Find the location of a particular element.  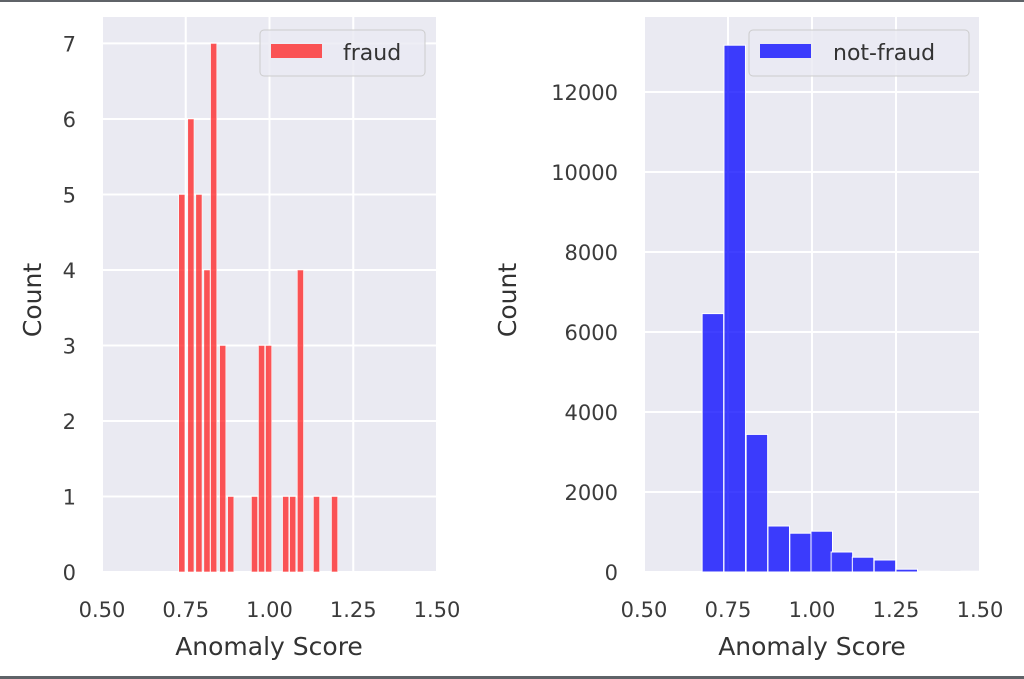

y-tick-label: 12000 is located at coordinates (584, 93).